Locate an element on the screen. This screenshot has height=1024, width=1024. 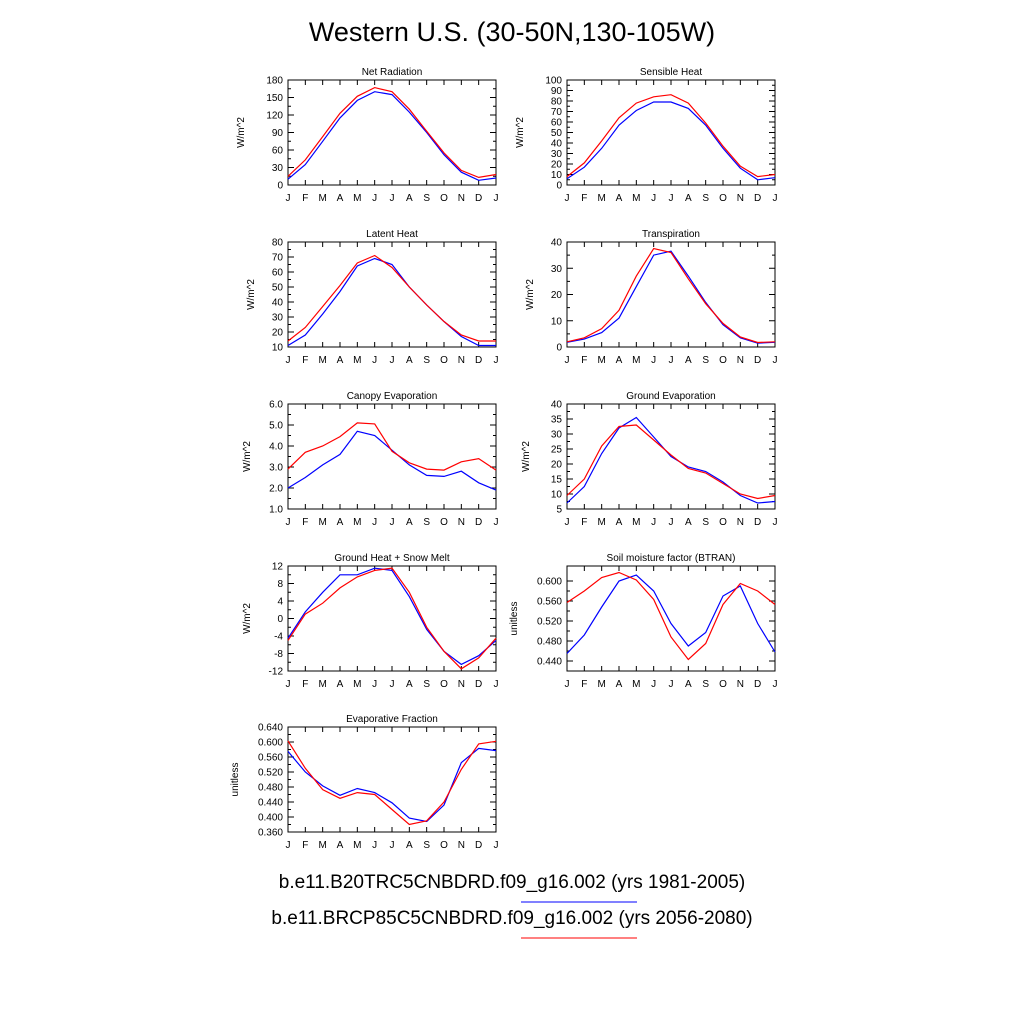
panel-title: Latent Heat is located at coordinates (392, 234).